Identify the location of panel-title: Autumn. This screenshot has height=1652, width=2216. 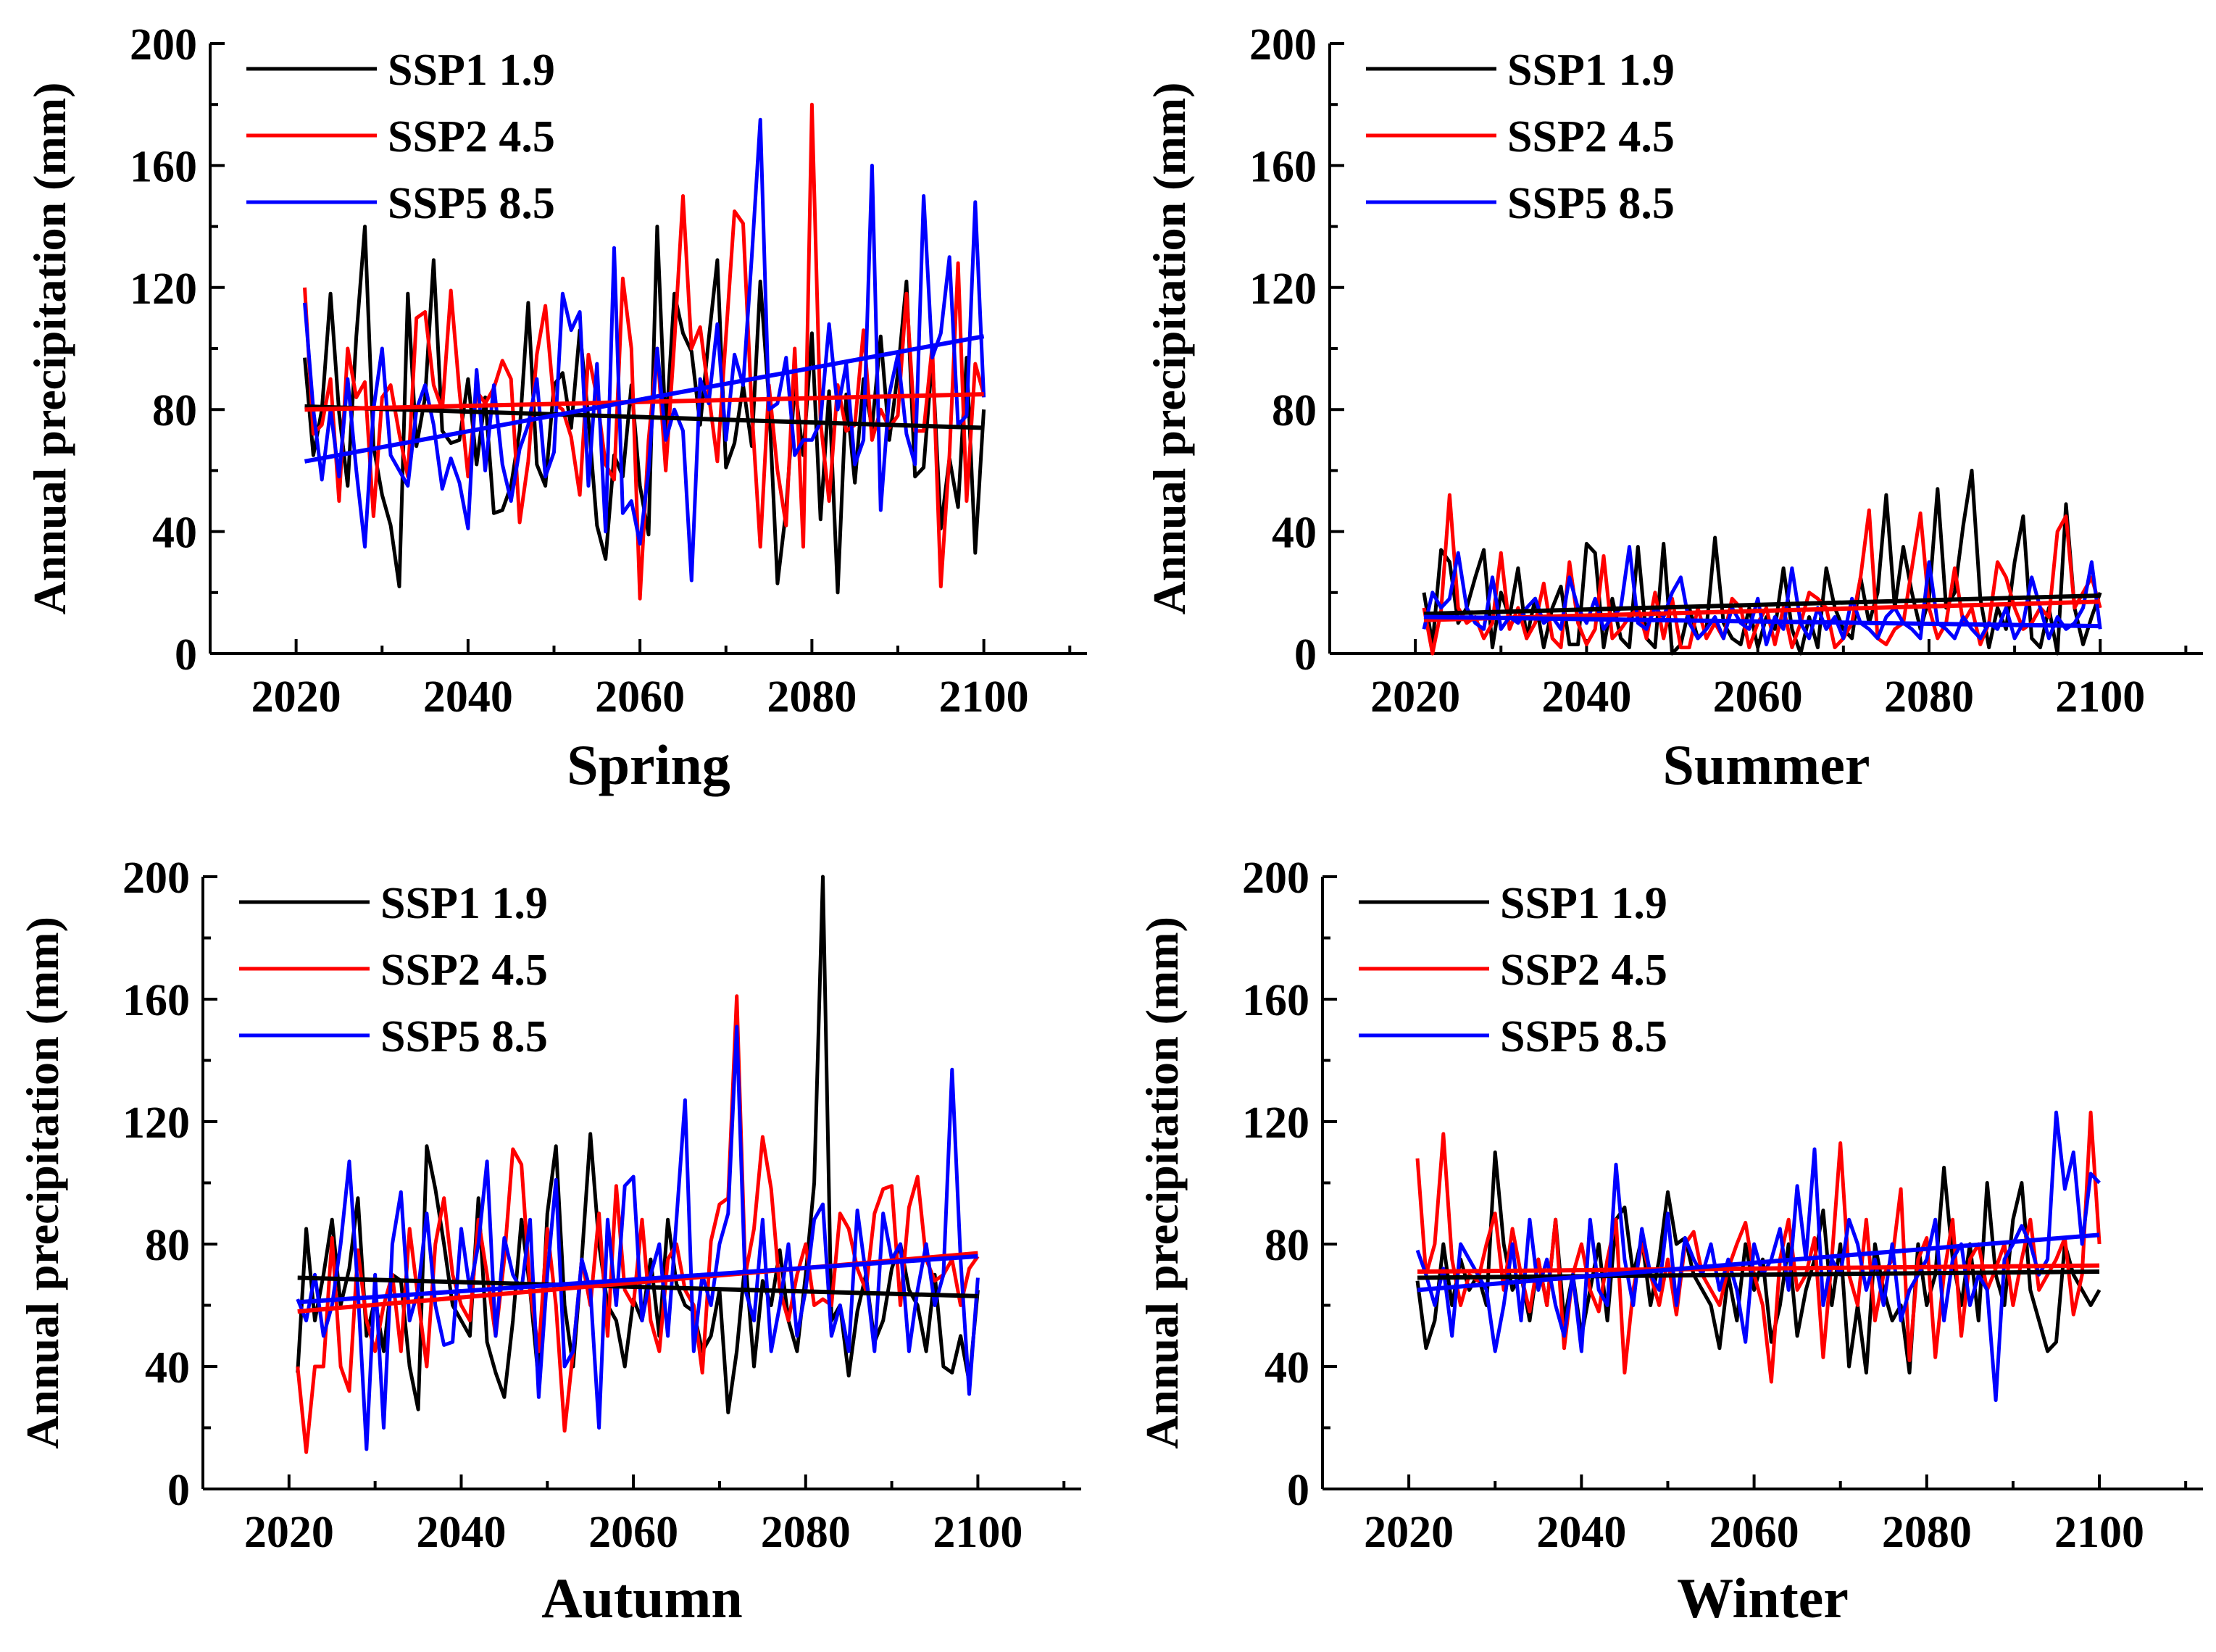
(641, 1599).